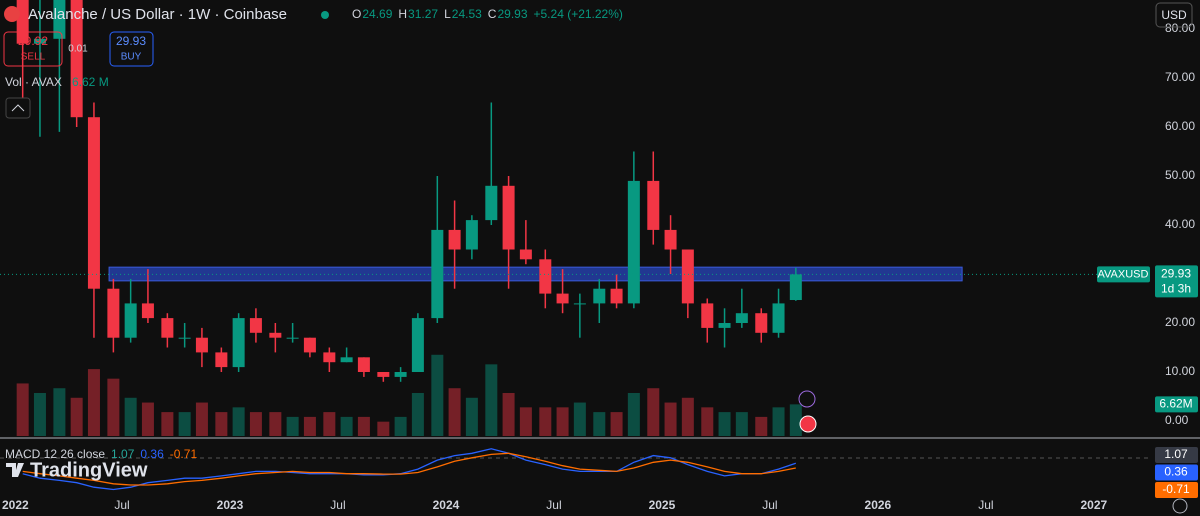  I want to click on buy-box, so click(131, 49).